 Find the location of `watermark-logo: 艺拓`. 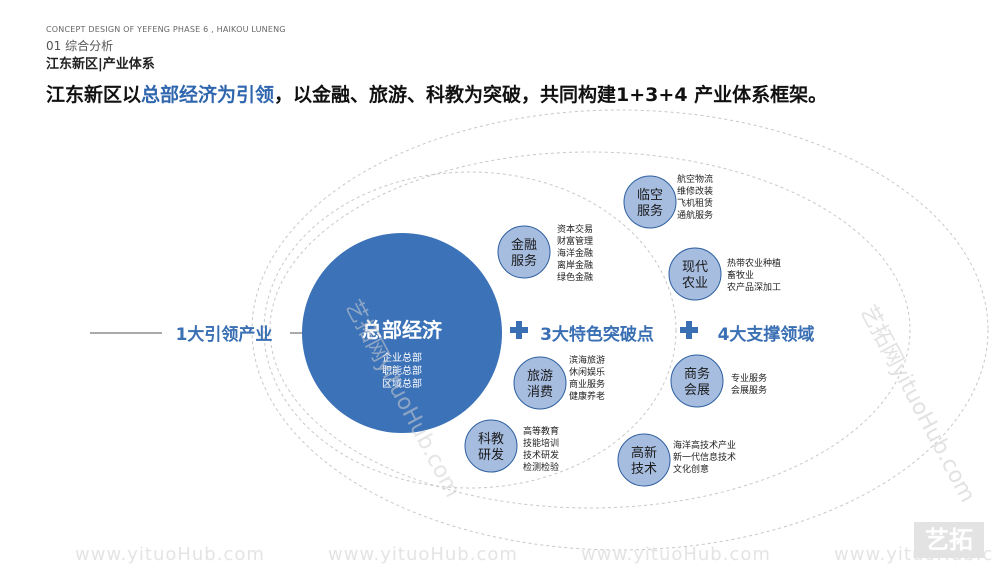

watermark-logo: 艺拓 is located at coordinates (949, 540).